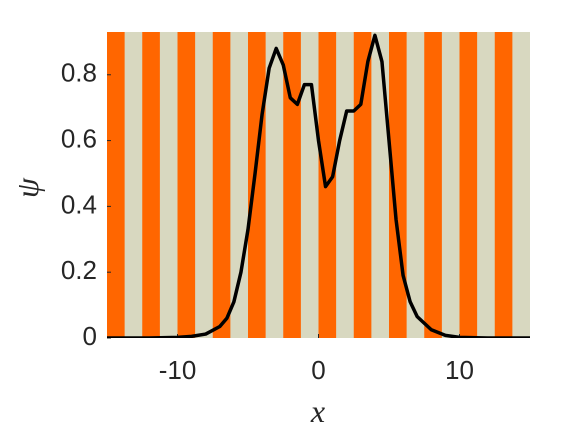 This screenshot has height=438, width=584. What do you see at coordinates (90, 336) in the screenshot?
I see `y-tick-label: 0` at bounding box center [90, 336].